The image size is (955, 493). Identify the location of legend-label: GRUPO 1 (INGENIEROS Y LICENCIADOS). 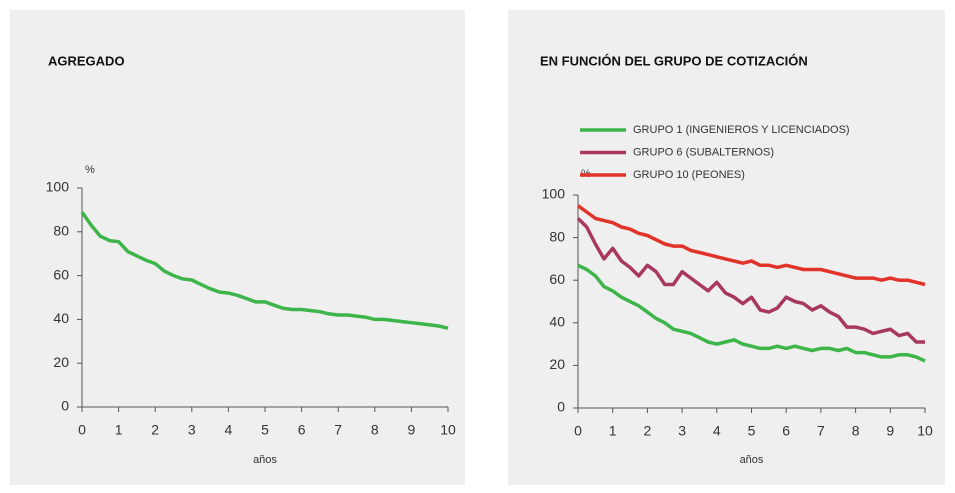
(741, 130).